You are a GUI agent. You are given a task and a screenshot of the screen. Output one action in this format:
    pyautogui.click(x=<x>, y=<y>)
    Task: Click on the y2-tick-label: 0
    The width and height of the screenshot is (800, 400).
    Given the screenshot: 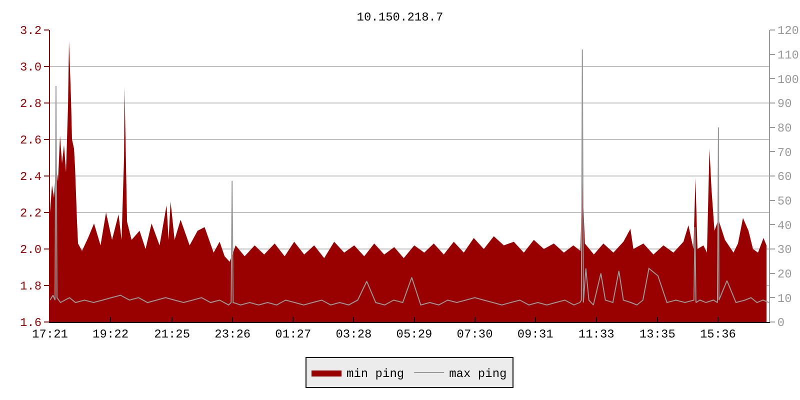 What is the action you would take?
    pyautogui.click(x=781, y=323)
    